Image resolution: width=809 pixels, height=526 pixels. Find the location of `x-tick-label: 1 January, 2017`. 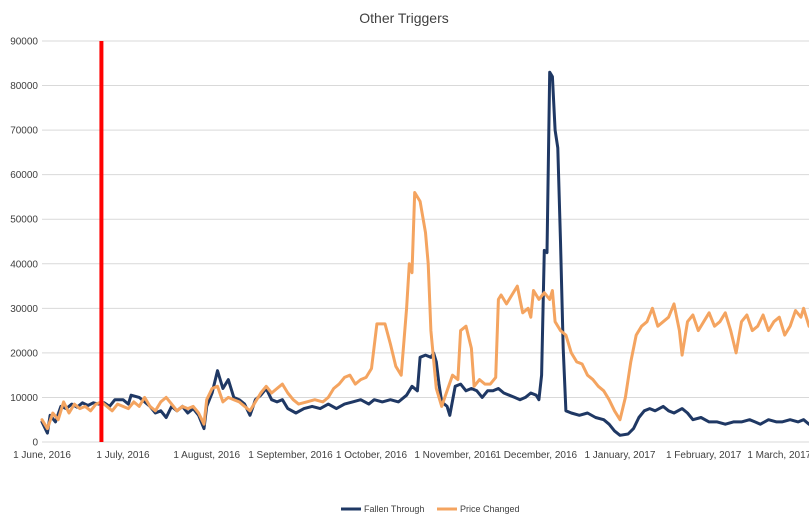

x-tick-label: 1 January, 2017 is located at coordinates (619, 455).